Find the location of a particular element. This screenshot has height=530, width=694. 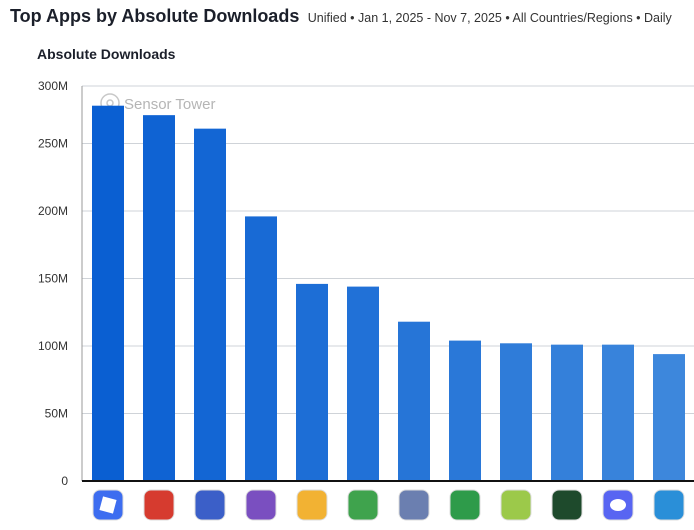

bar-discord is located at coordinates (618, 412).